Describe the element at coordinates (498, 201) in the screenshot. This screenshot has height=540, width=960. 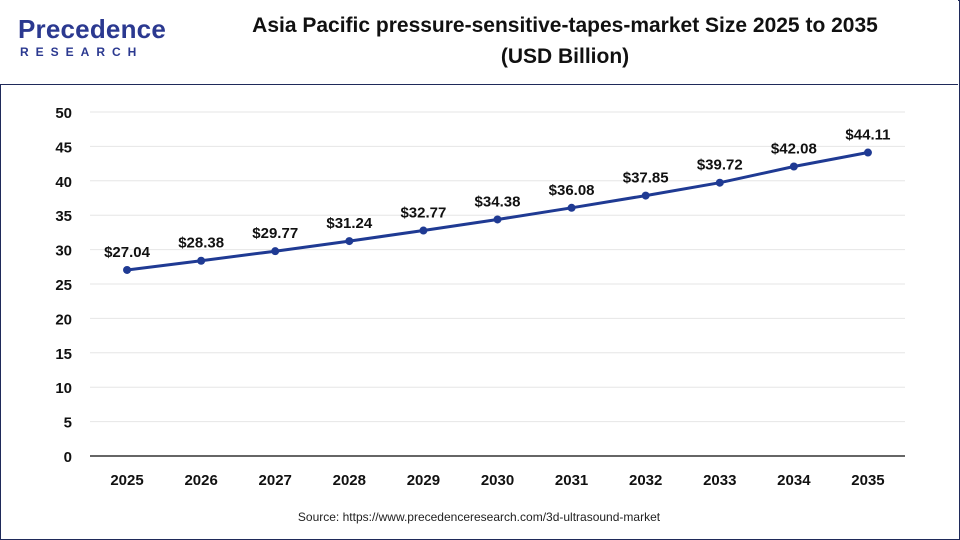
I see `data-label: $34.38` at that location.